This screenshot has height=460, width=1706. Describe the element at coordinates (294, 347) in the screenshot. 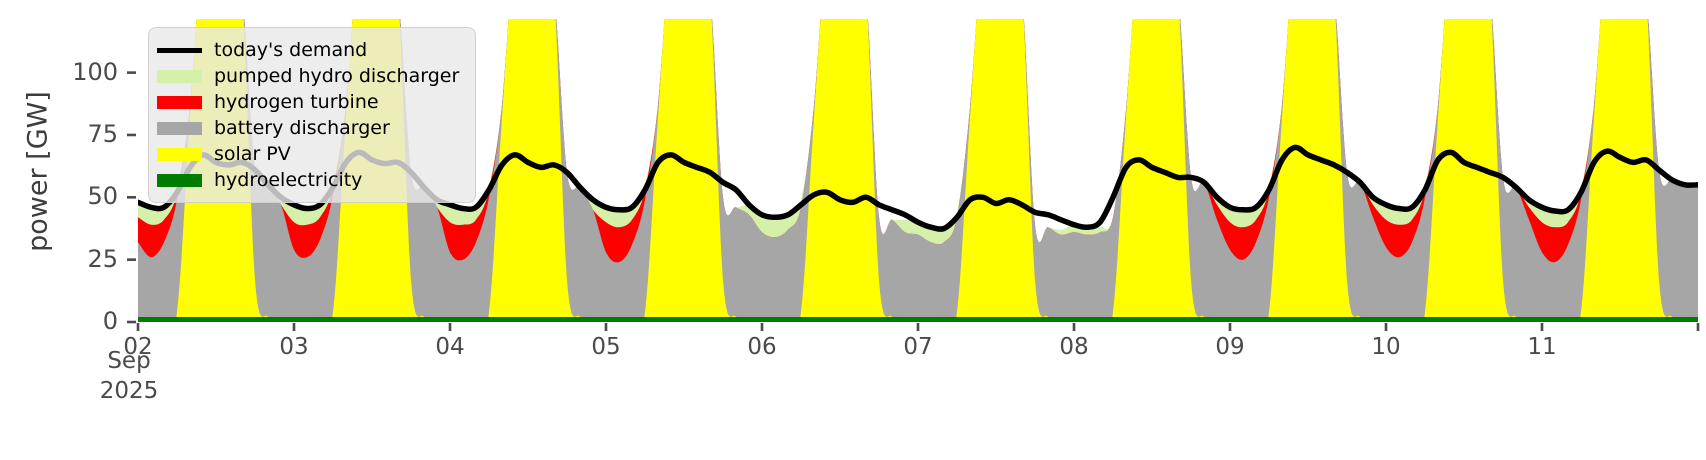

I see `x-tick-label: 03` at that location.